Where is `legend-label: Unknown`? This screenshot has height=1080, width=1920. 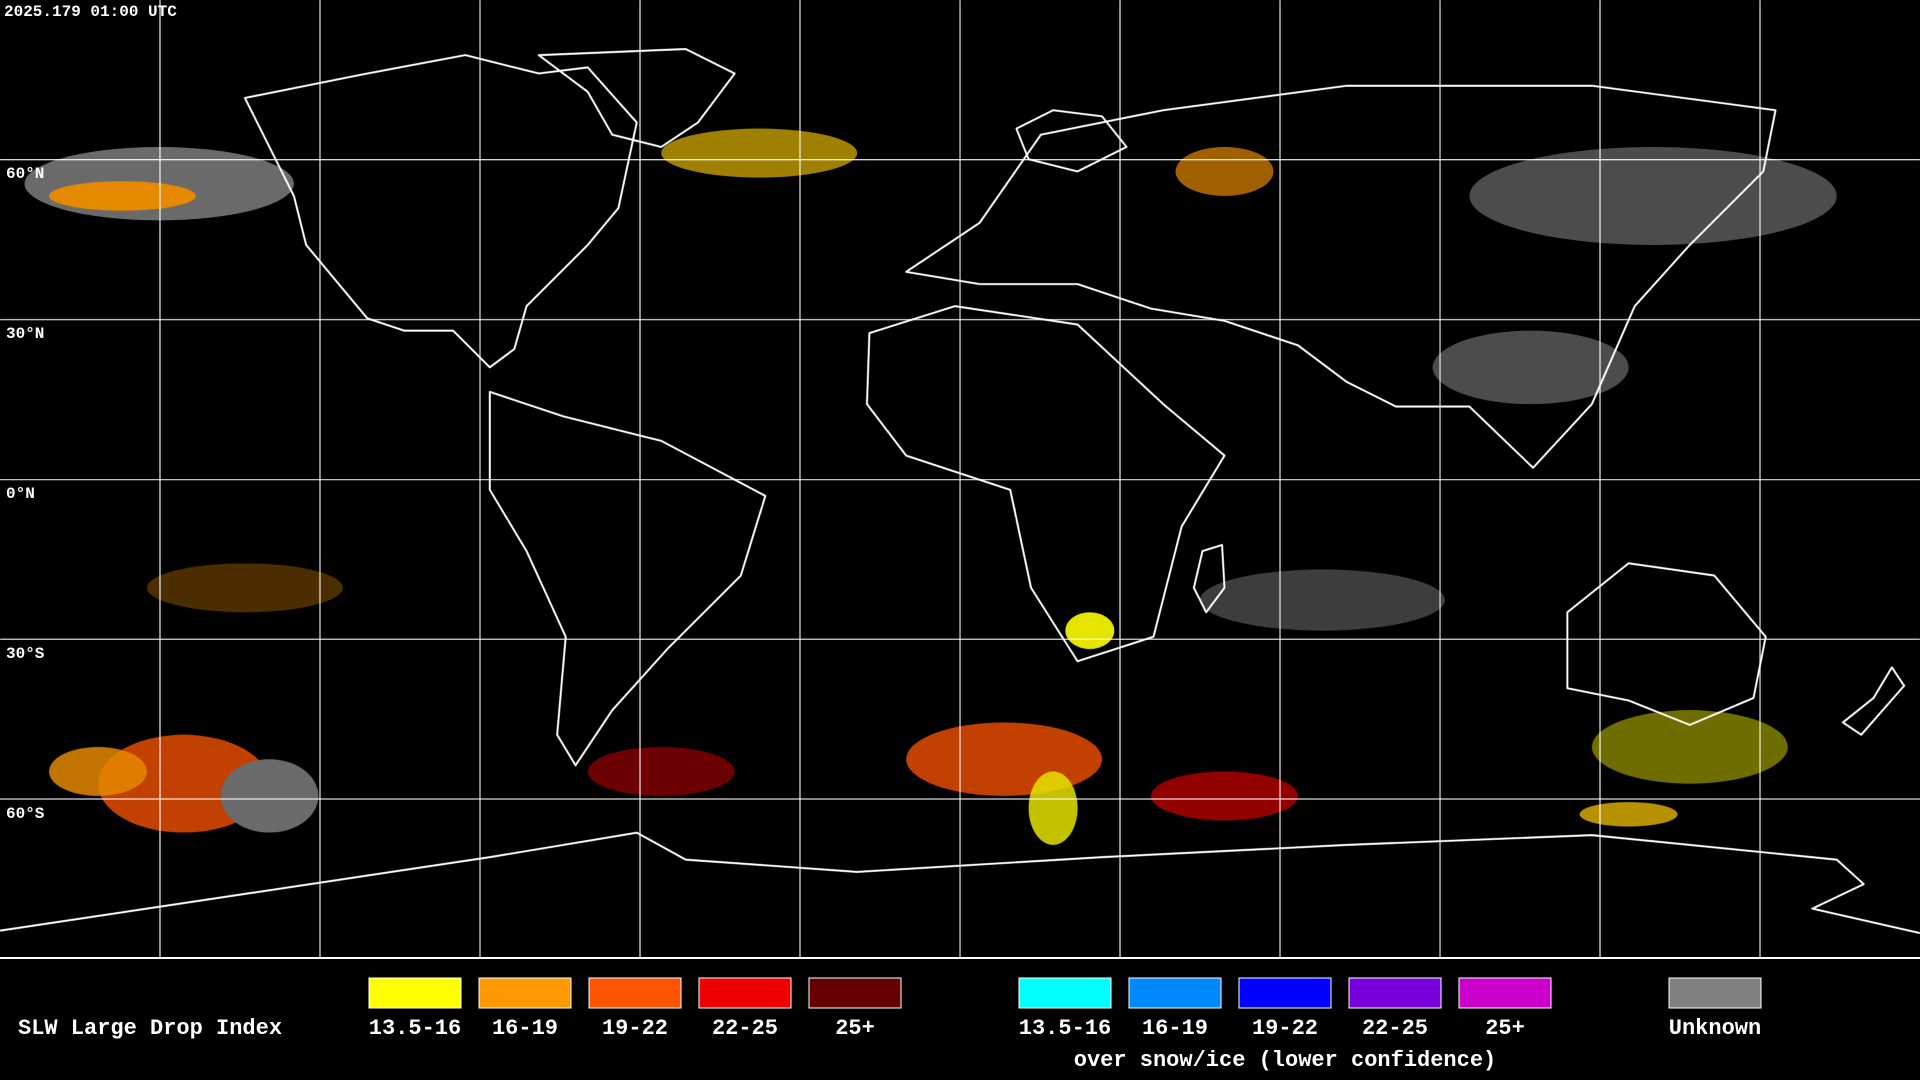
legend-label: Unknown is located at coordinates (1715, 1028).